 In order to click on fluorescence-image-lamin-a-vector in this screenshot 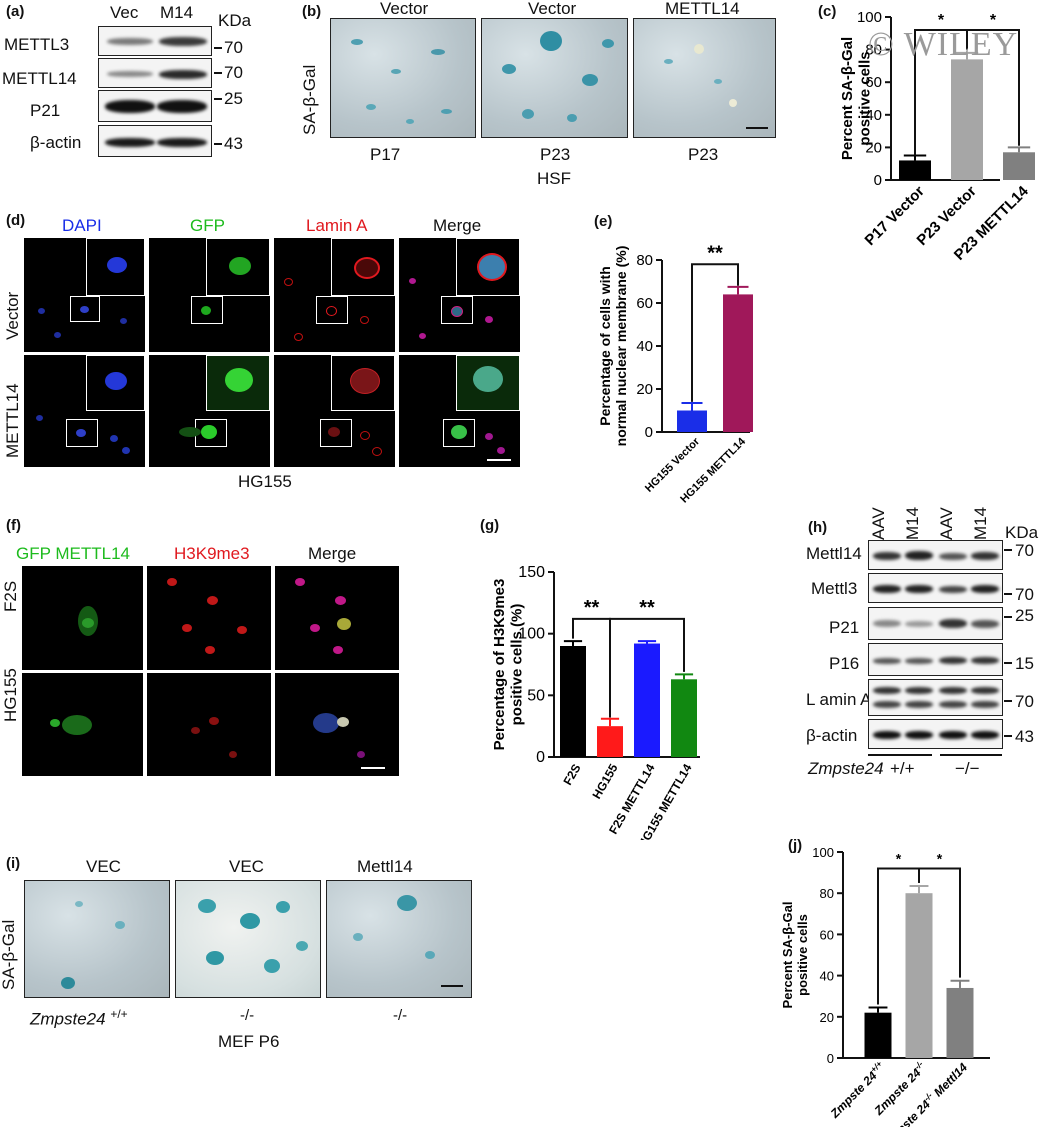, I will do `click(334, 295)`.